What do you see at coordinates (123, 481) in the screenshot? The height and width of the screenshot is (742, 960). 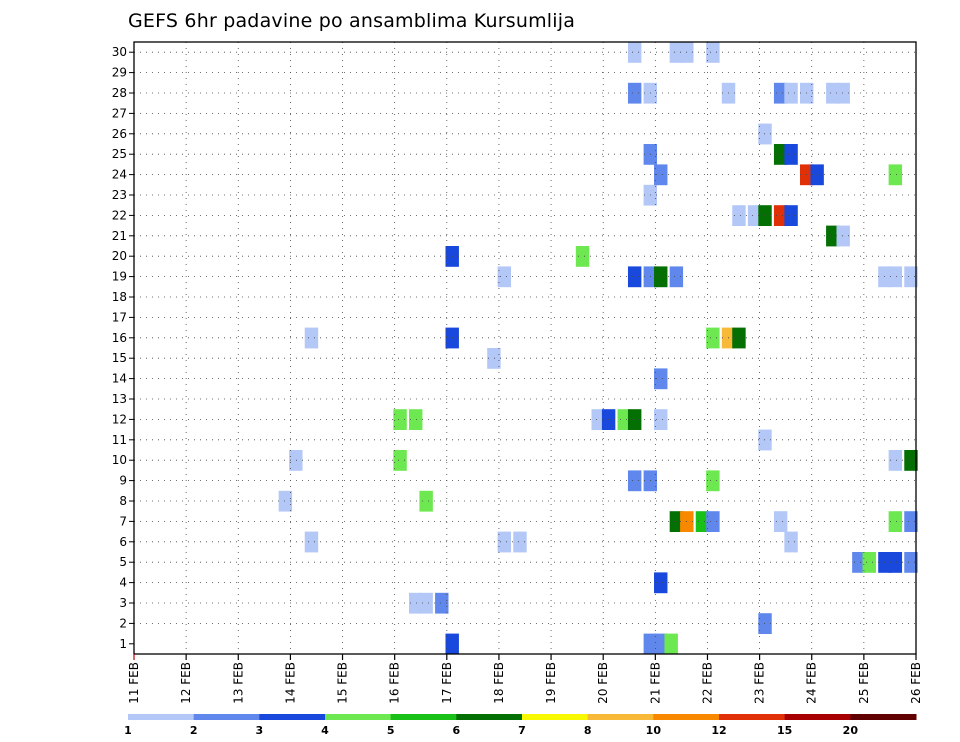 I see `y-tick-label: 9` at bounding box center [123, 481].